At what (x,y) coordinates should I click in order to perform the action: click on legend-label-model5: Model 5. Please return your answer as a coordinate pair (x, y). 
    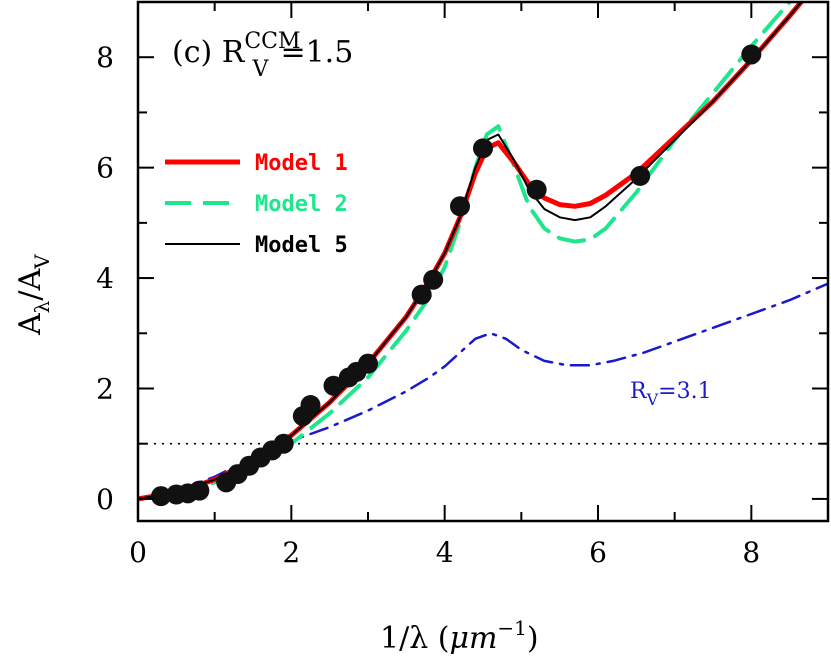
    Looking at the image, I should click on (301, 245).